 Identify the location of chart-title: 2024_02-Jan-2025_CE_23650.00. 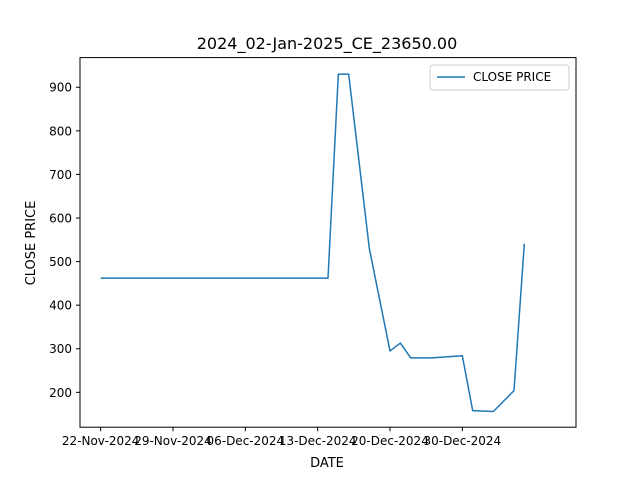
(327, 44).